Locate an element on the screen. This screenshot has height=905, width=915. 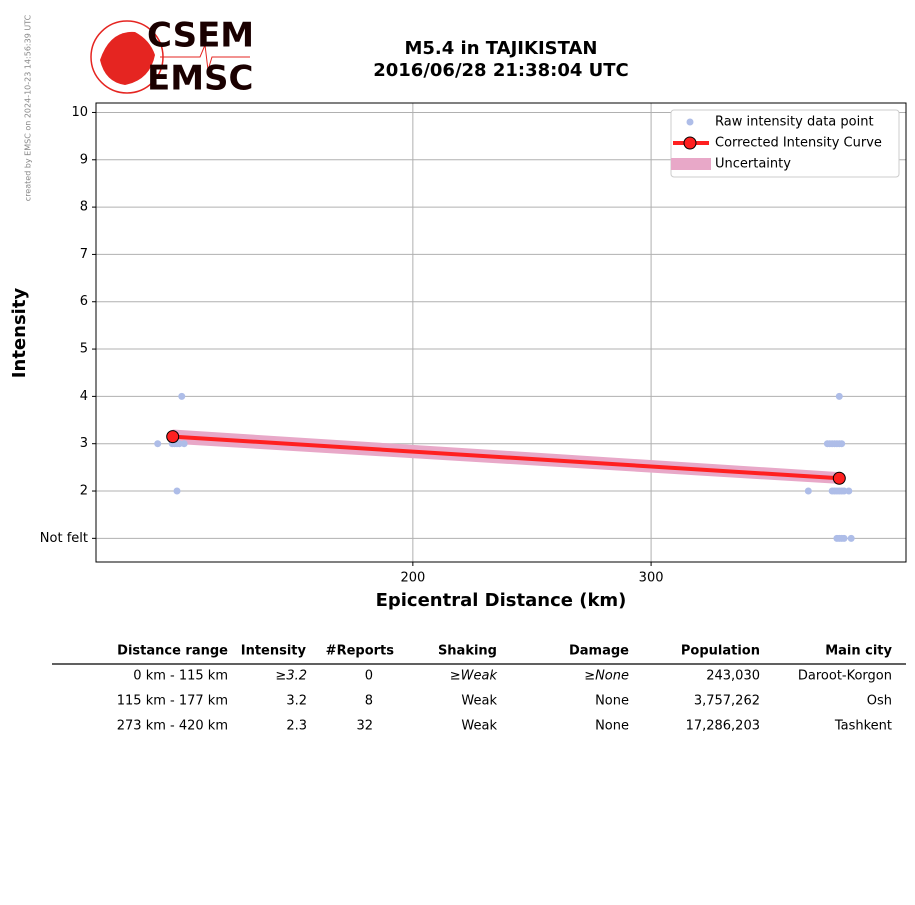
chart-title: M5.4 in TAJIKISTAN is located at coordinates (500, 48).